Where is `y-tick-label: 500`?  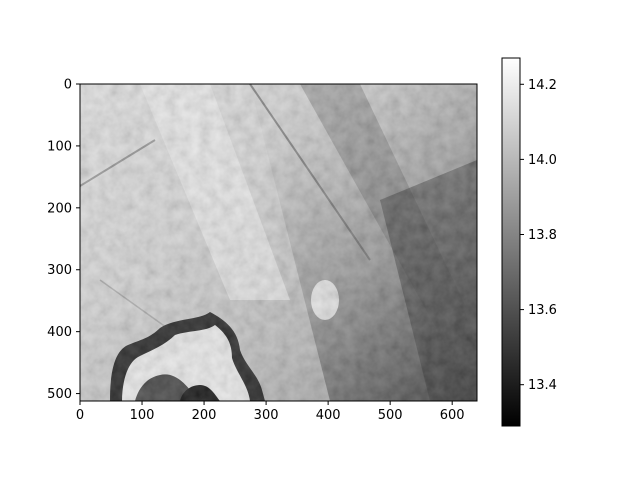 y-tick-label: 500 is located at coordinates (59, 394).